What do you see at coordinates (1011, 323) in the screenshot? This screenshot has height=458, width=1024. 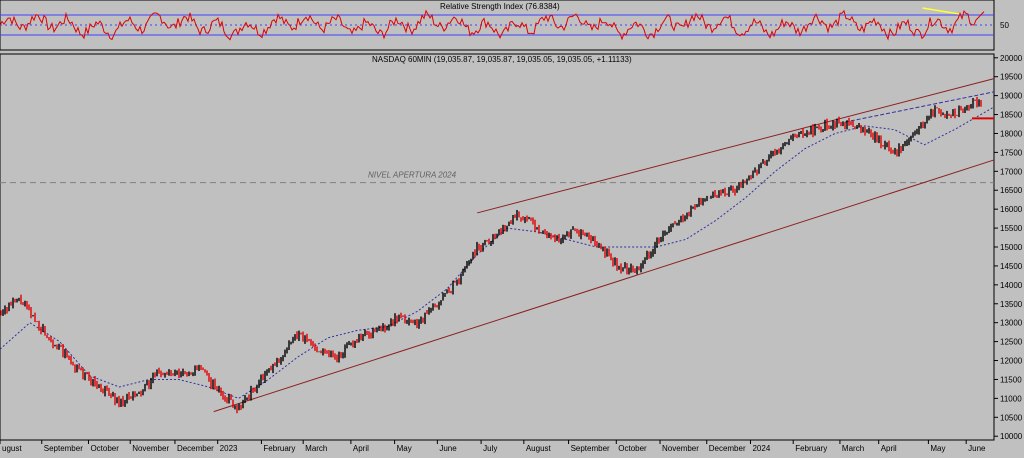 I see `y-tick-label: 13000` at bounding box center [1011, 323].